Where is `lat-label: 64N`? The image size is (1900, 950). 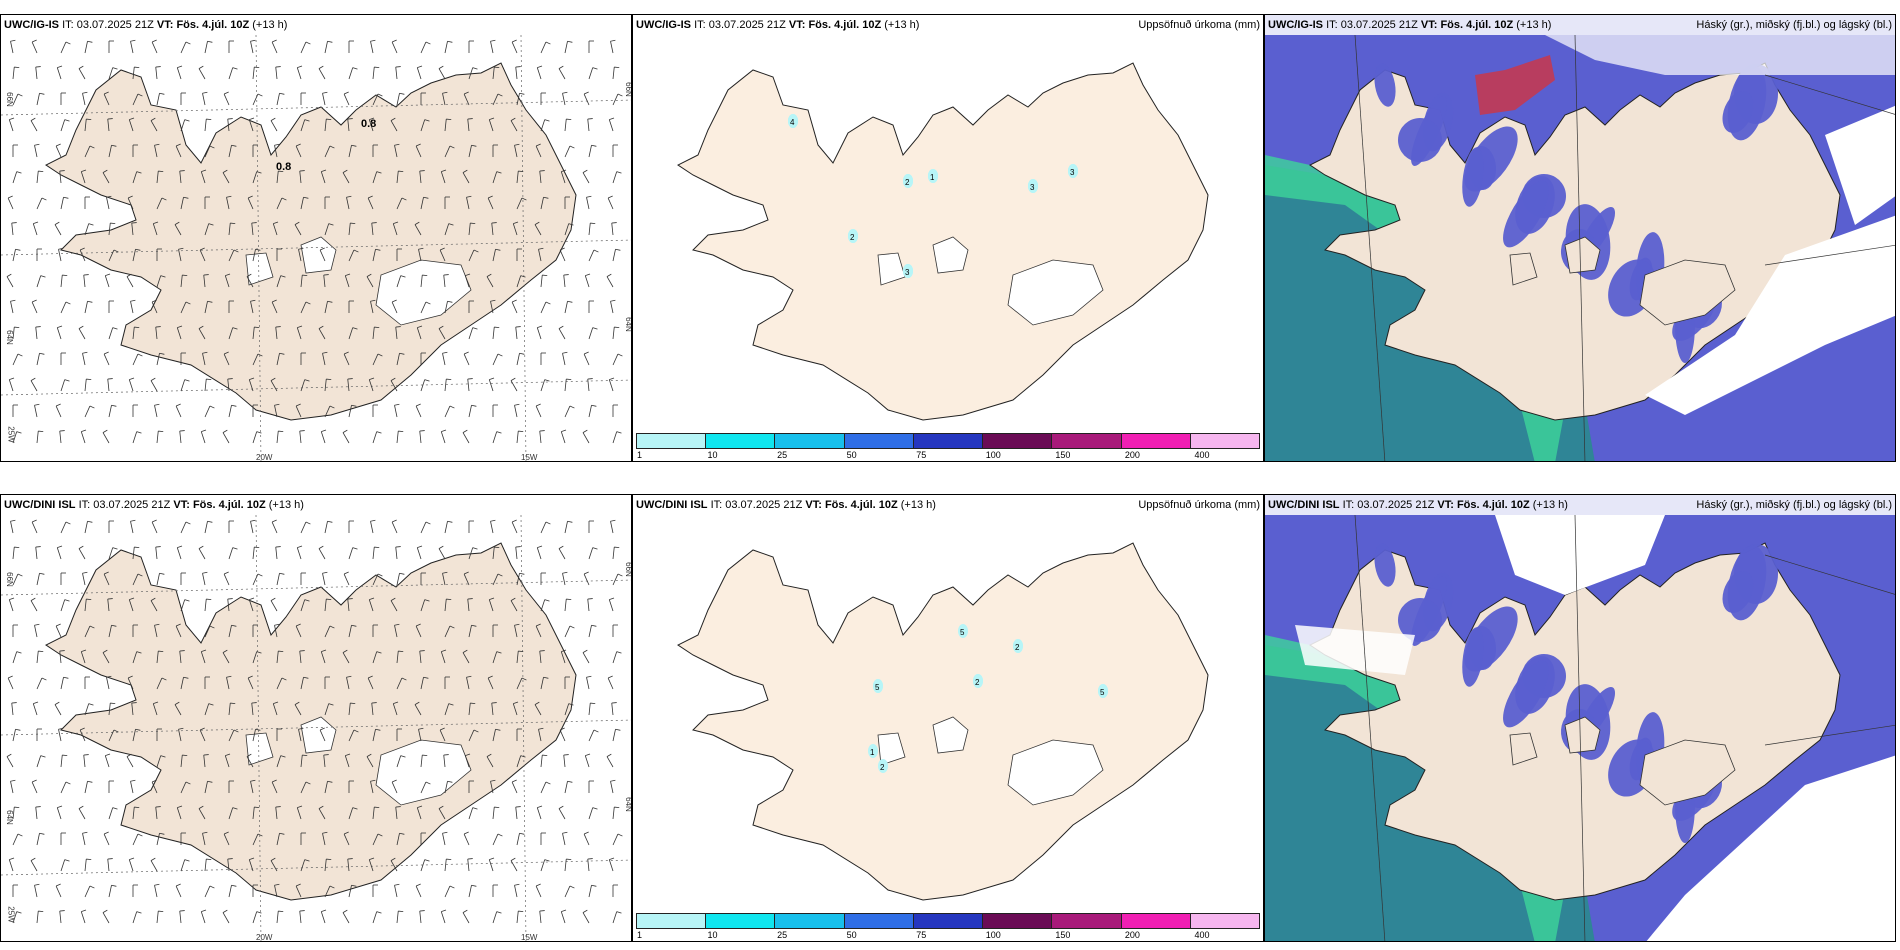
lat-label: 64N is located at coordinates (627, 324).